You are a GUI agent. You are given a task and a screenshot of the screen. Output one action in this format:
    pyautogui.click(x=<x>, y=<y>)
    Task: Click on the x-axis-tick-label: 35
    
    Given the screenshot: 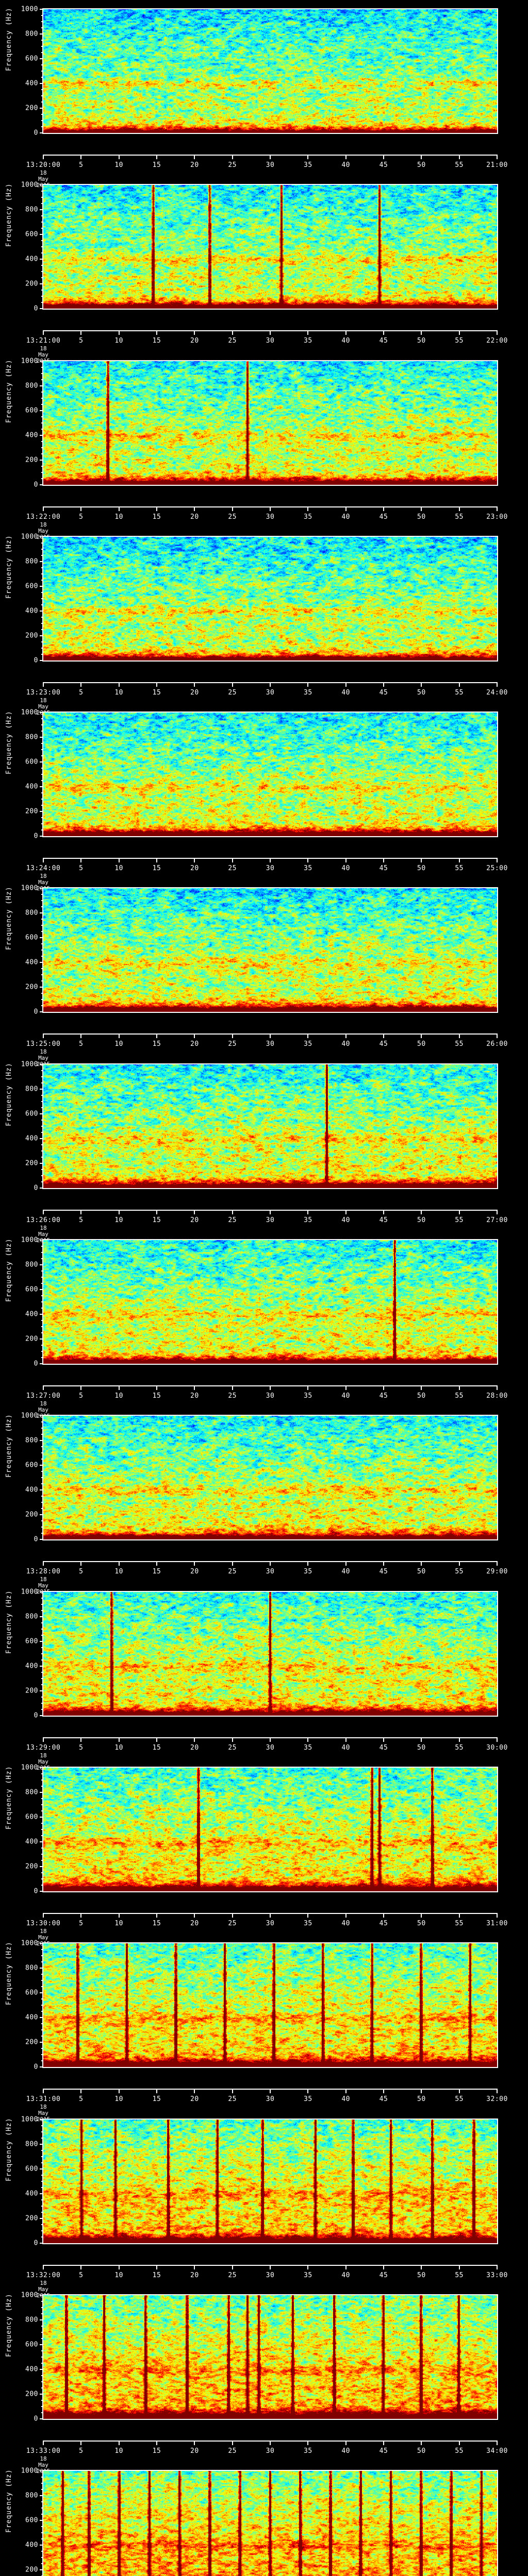 What is the action you would take?
    pyautogui.click(x=308, y=869)
    